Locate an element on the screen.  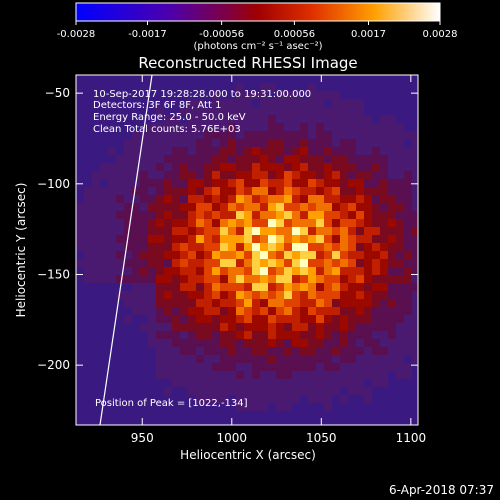
y-tick-label: −200 is located at coordinates (53, 365).